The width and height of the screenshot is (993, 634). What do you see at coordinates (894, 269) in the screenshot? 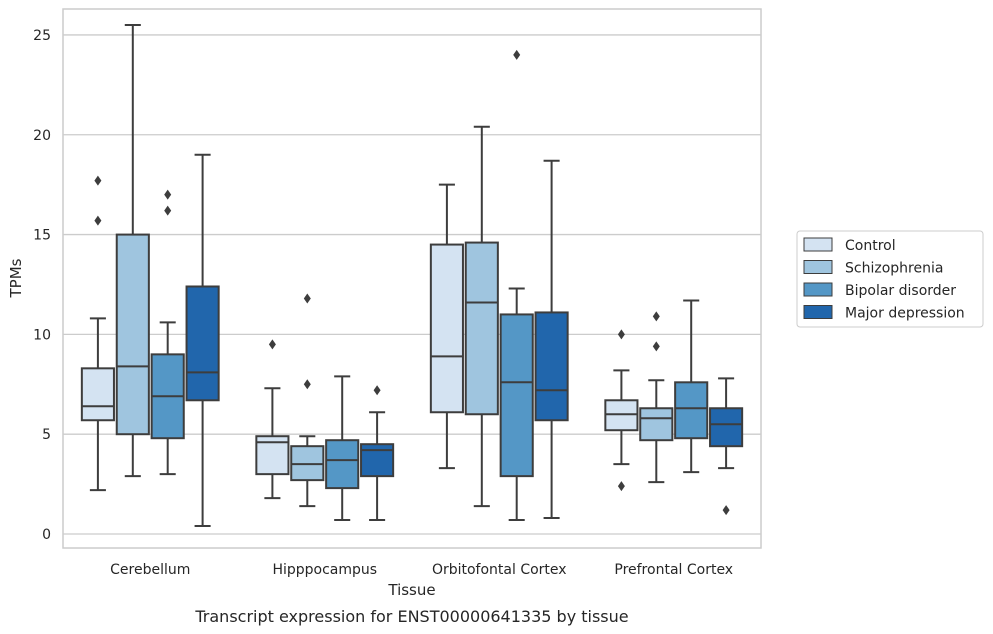
I see `legend-label: Schizophrenia` at bounding box center [894, 269].